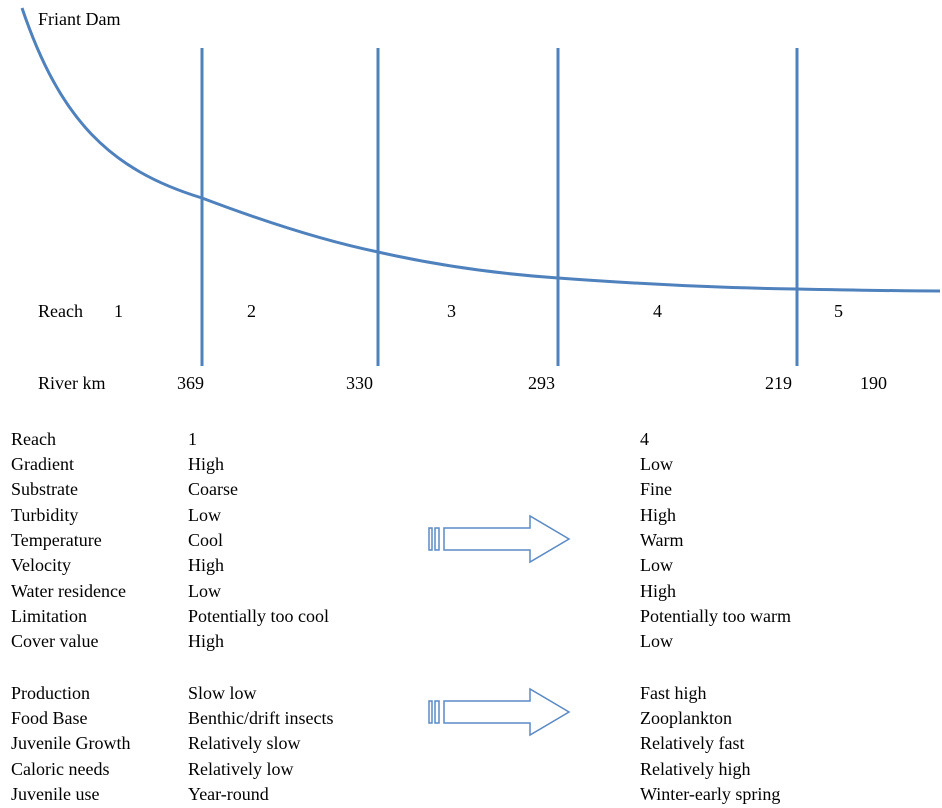  Describe the element at coordinates (451, 311) in the screenshot. I see `reach-number: 3` at that location.